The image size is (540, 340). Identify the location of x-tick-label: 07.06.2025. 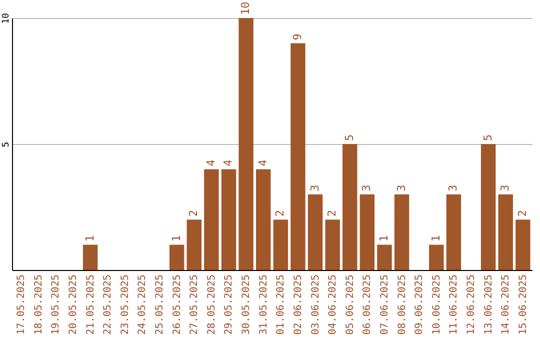
(384, 304).